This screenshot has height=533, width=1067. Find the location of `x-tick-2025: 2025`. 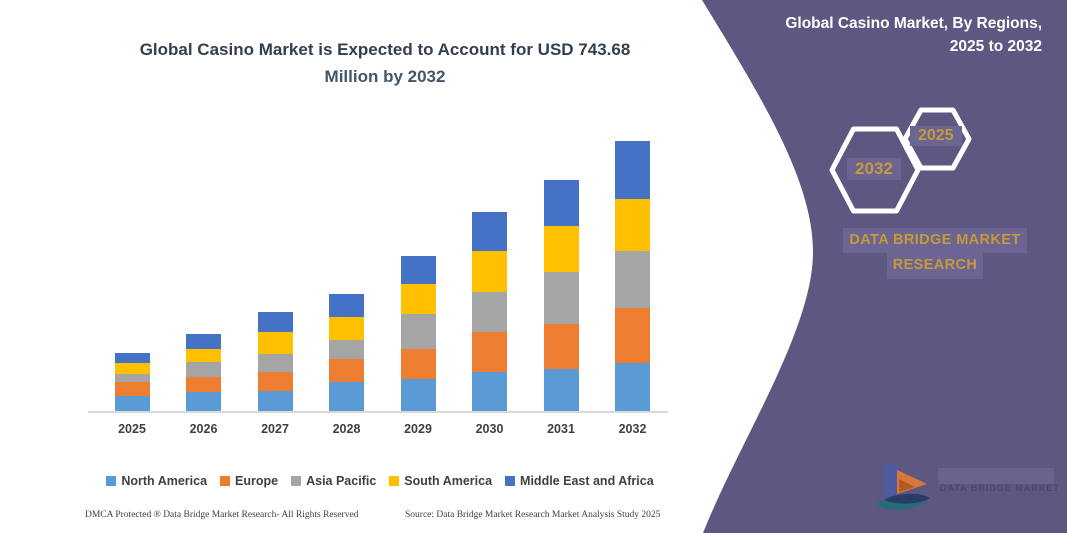

x-tick-2025: 2025 is located at coordinates (132, 429).